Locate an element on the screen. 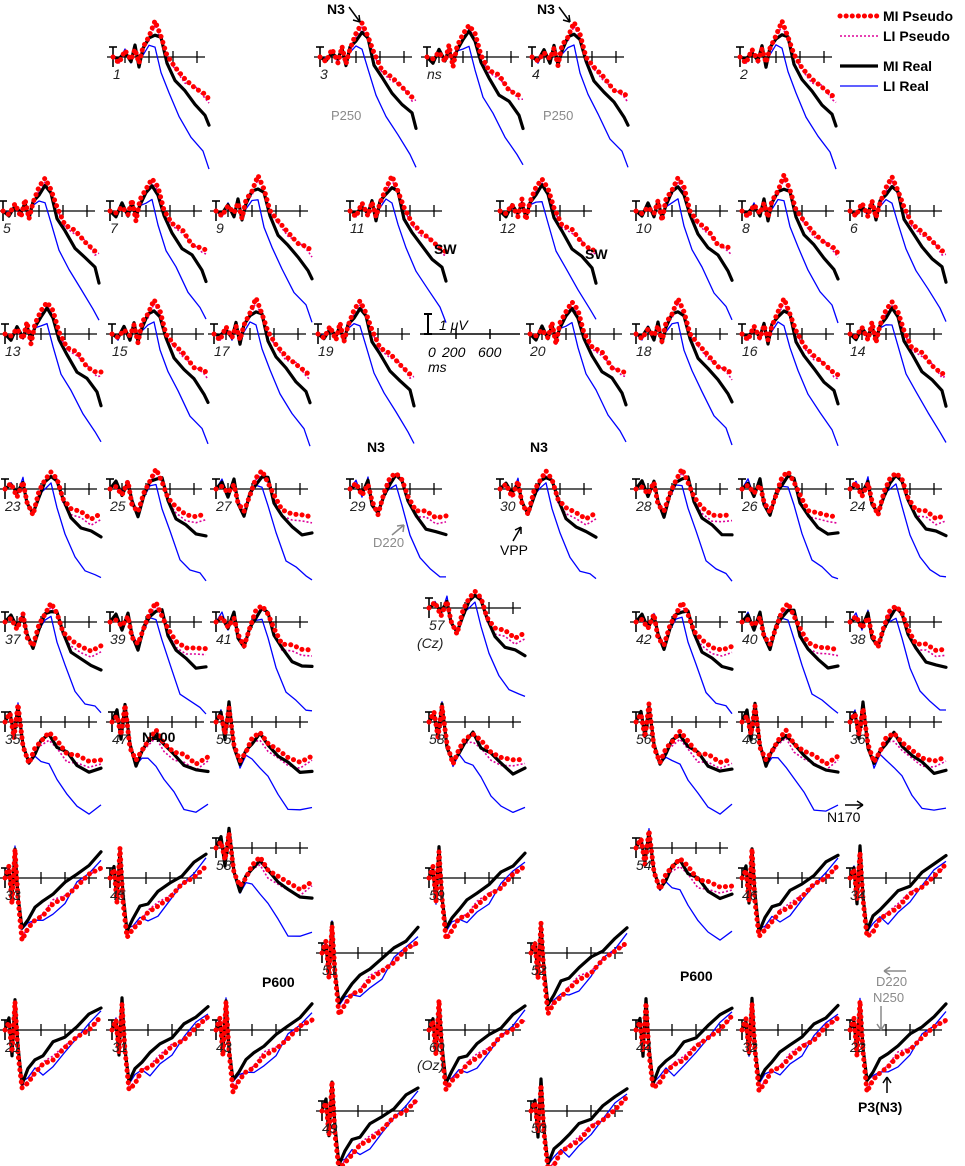  channel-panel: 44 is located at coordinates (682, 1044).